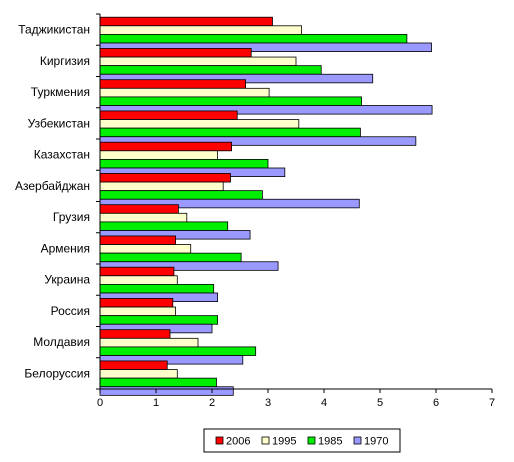 This screenshot has height=462, width=514. What do you see at coordinates (238, 442) in the screenshot?
I see `legend-label-2006: 2006` at bounding box center [238, 442].